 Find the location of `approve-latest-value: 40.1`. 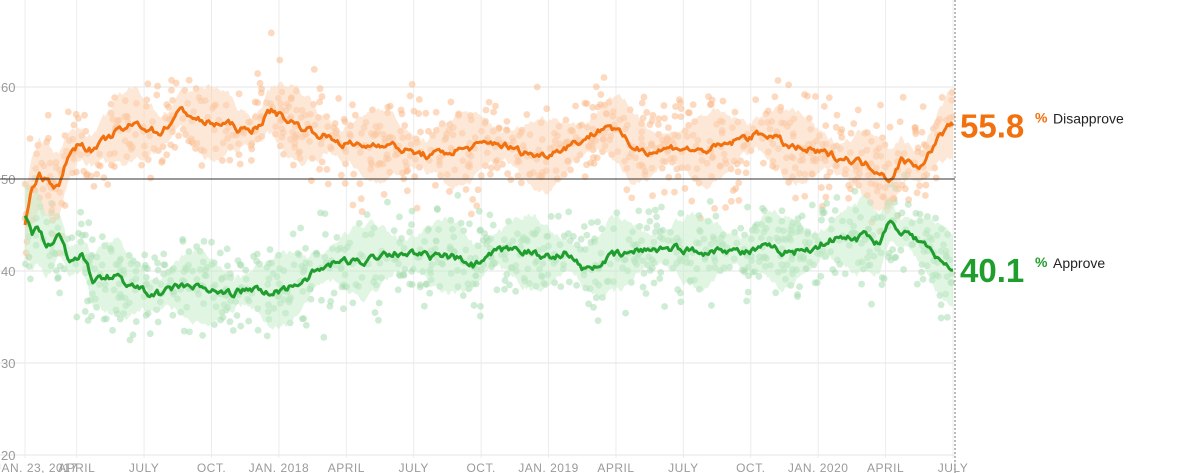

approve-latest-value: 40.1 is located at coordinates (992, 270).